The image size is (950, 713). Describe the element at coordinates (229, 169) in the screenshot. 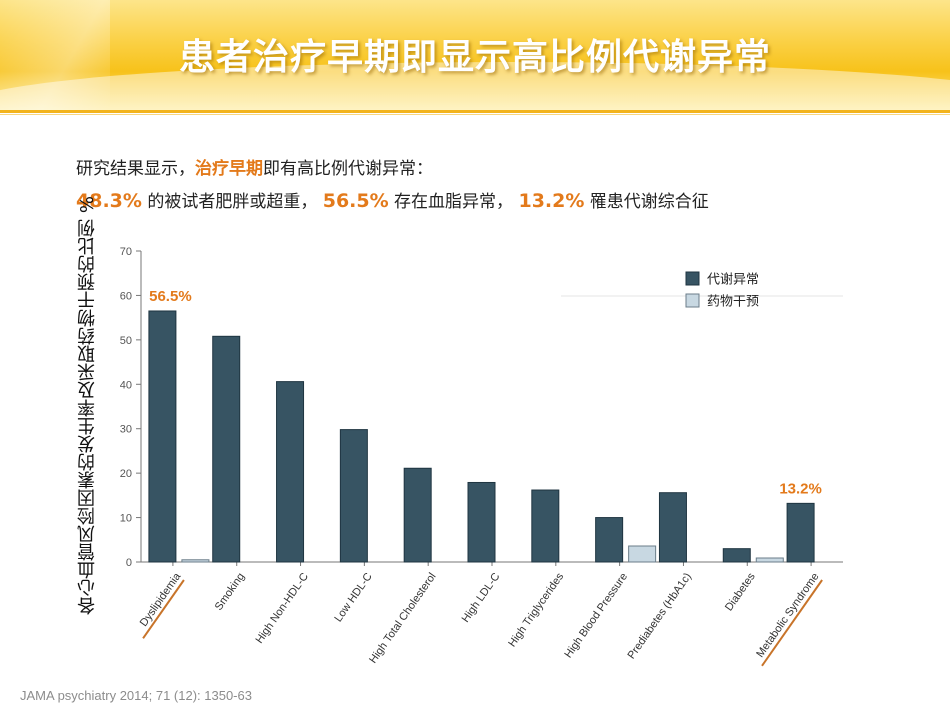

I see `intro-highlight: 治疗早期` at that location.